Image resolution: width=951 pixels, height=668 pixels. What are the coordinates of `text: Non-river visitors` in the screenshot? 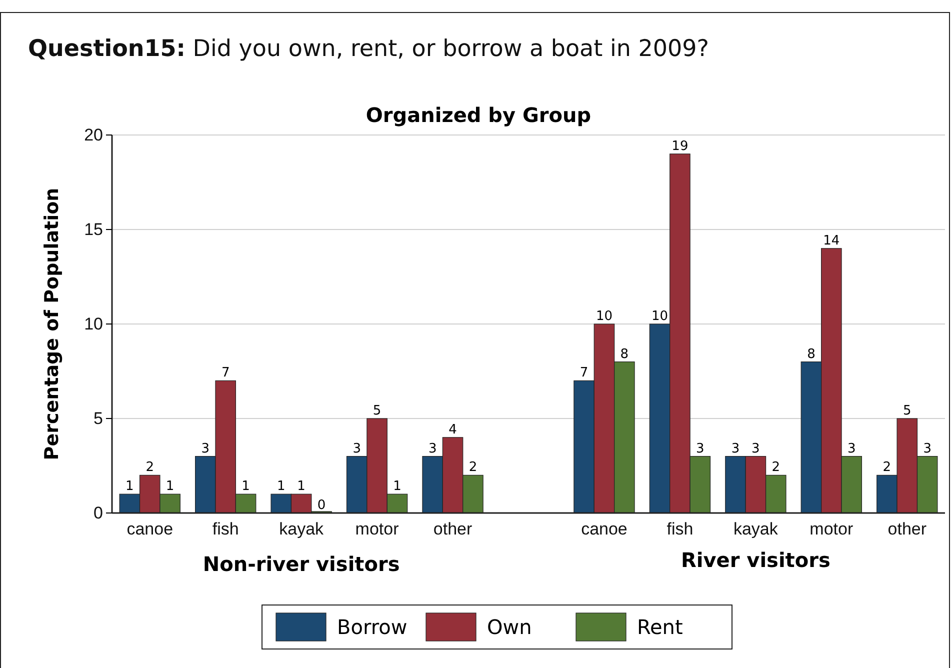 It's located at (301, 564).